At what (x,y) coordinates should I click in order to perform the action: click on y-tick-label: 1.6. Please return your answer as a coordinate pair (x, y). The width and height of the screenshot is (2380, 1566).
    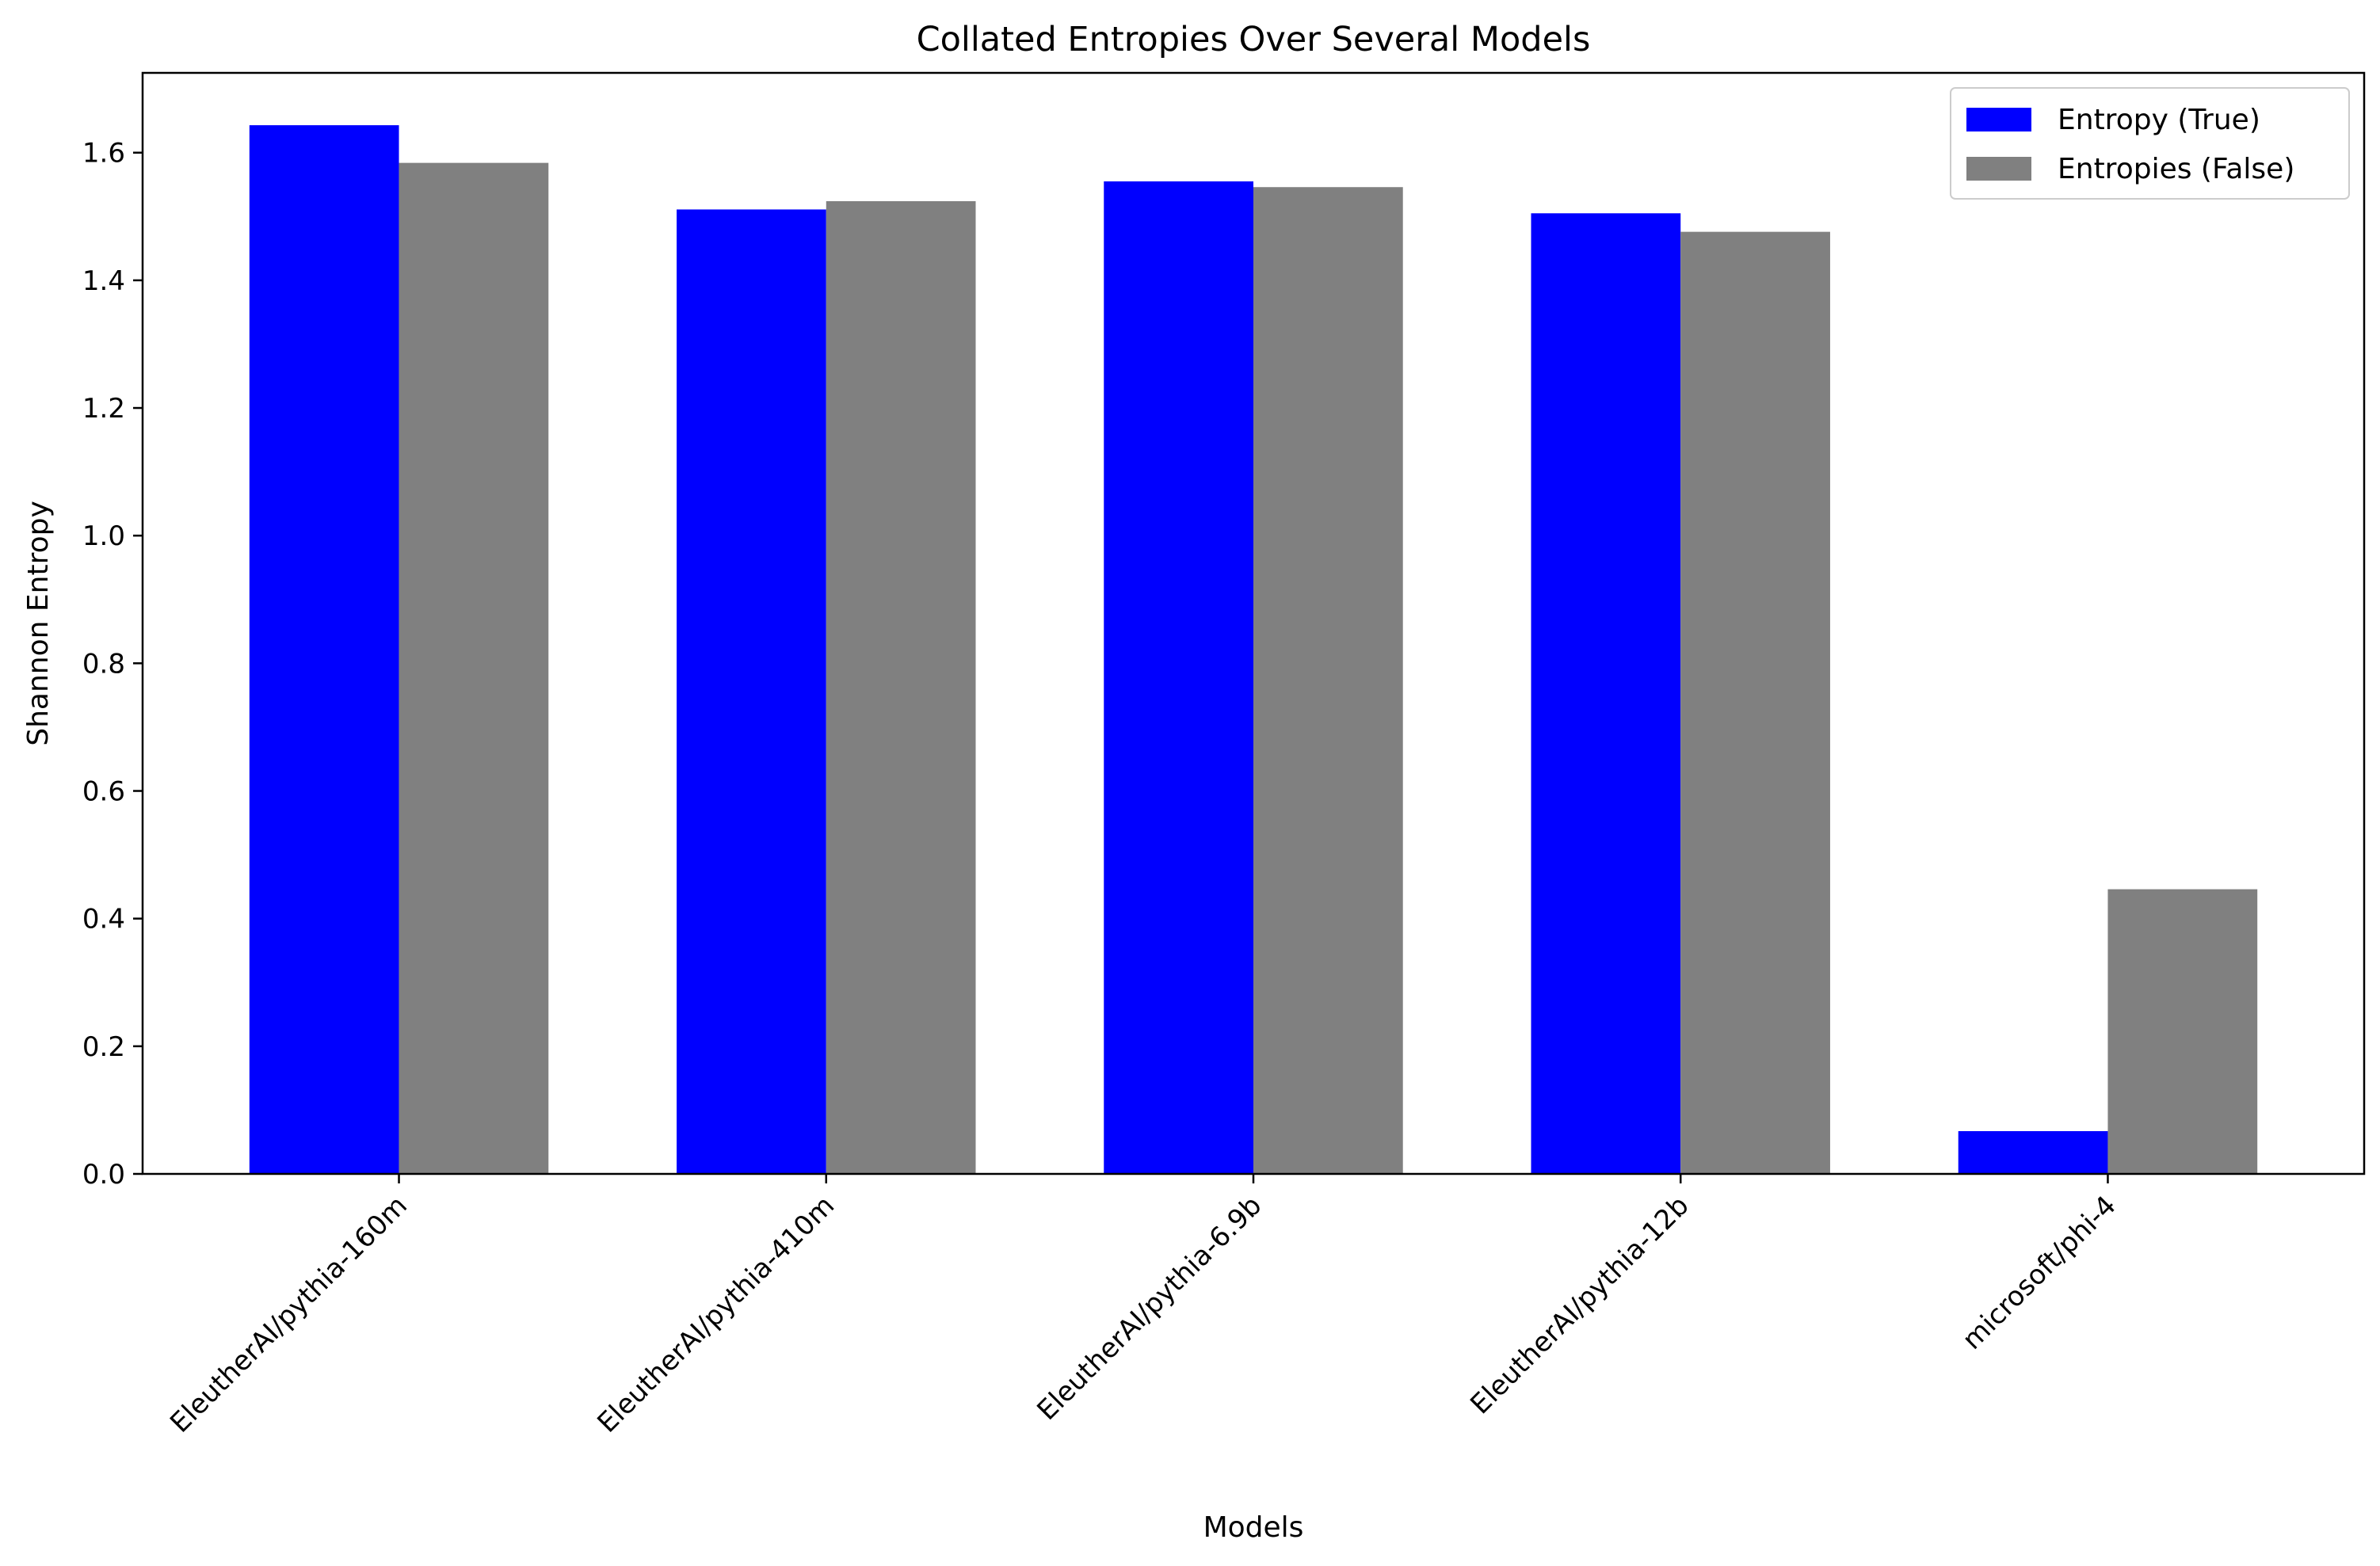
    Looking at the image, I should click on (103, 154).